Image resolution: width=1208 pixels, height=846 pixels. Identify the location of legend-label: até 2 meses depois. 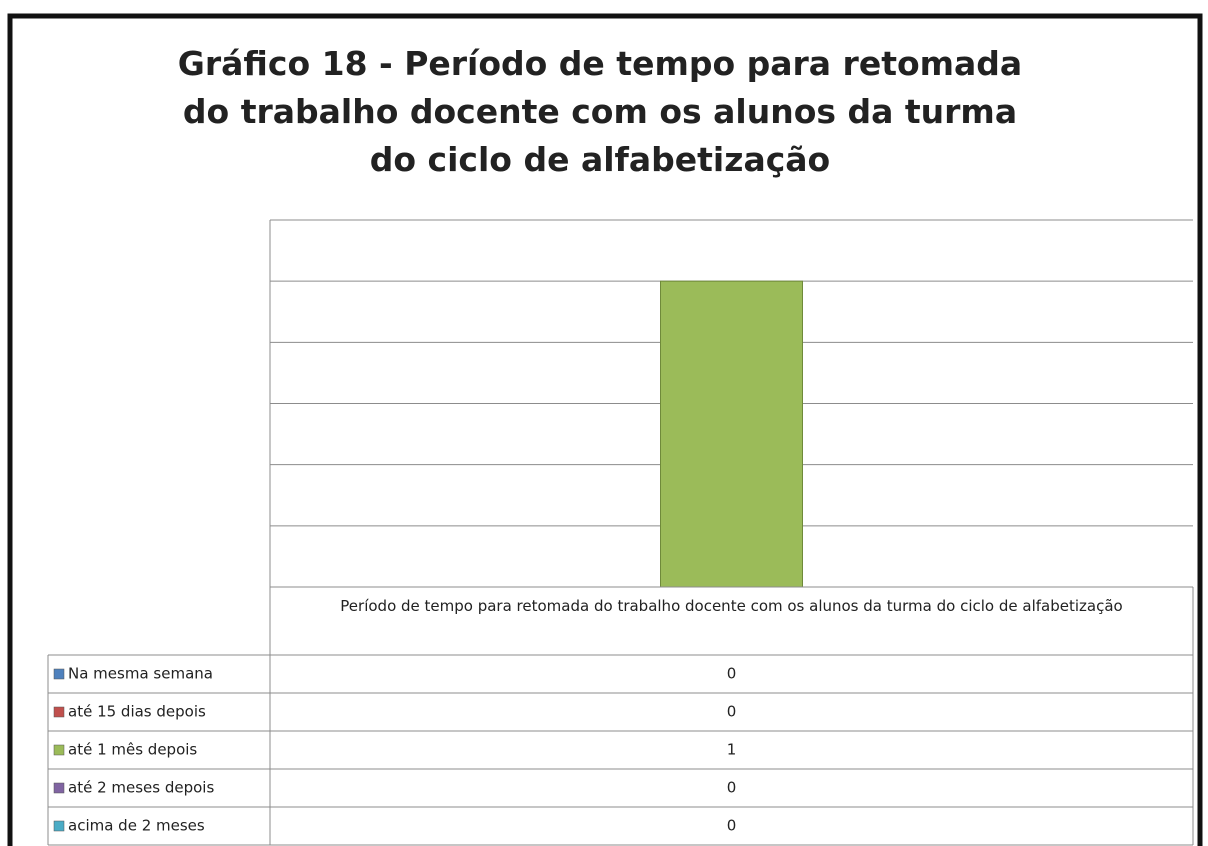
(141, 788).